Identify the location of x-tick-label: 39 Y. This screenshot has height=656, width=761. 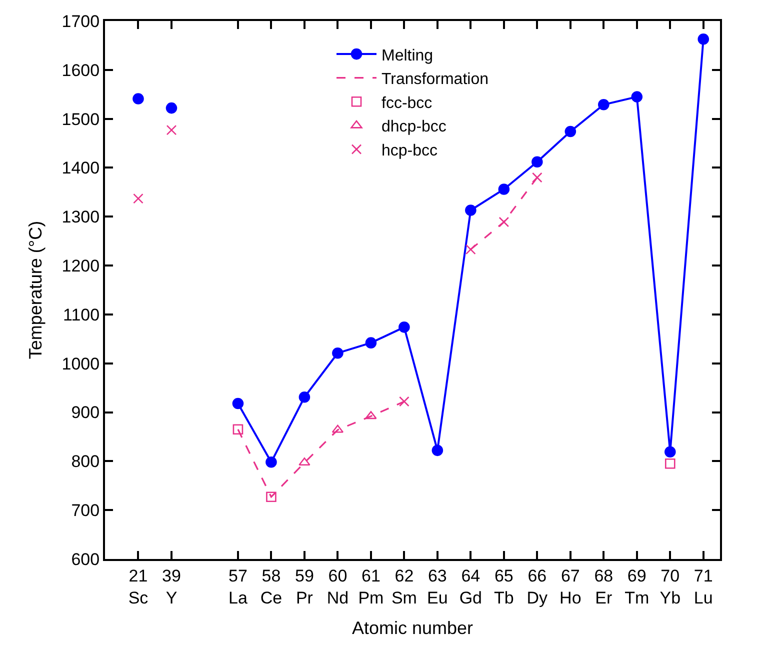
(171, 587).